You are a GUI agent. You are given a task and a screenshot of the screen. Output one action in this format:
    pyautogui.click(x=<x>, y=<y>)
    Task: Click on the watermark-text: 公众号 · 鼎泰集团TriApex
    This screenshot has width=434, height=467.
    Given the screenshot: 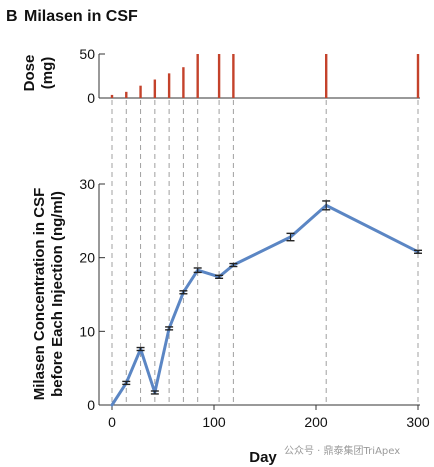 What is the action you would take?
    pyautogui.click(x=342, y=450)
    